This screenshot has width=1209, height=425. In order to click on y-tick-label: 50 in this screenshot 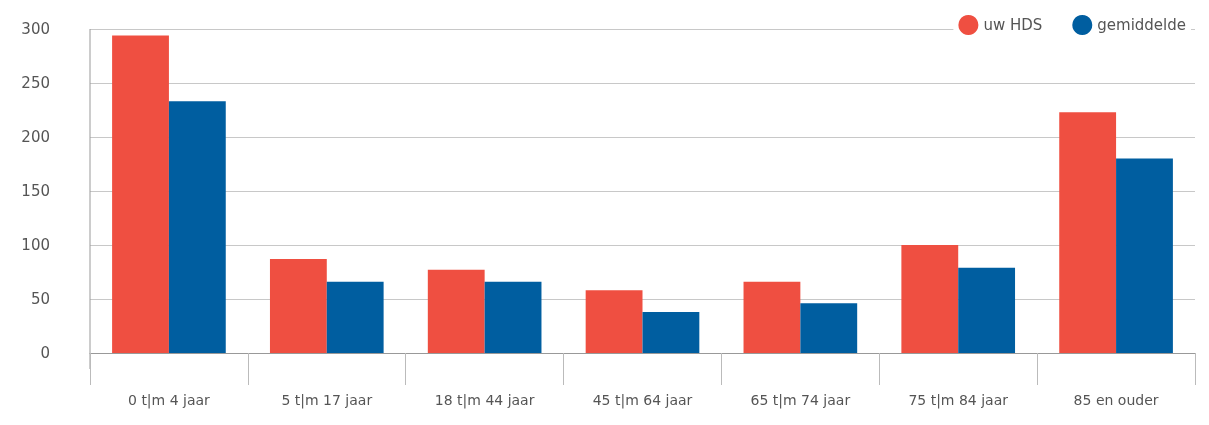, I will do `click(40, 299)`.